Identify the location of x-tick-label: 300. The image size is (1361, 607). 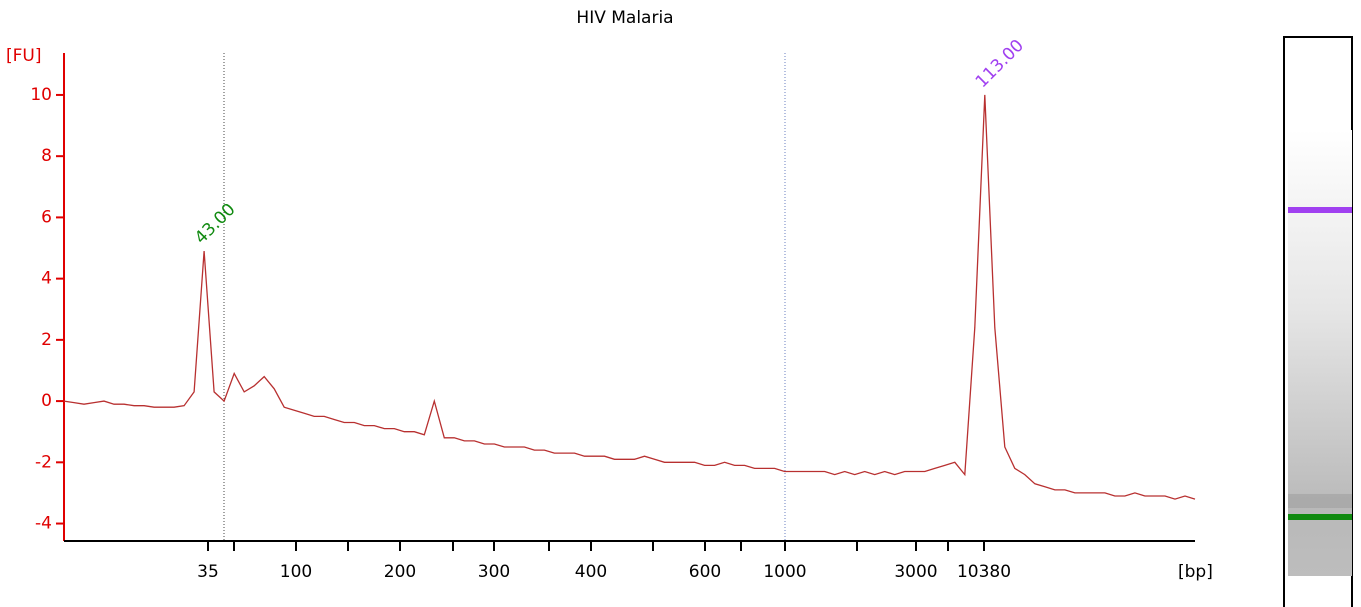
(494, 572).